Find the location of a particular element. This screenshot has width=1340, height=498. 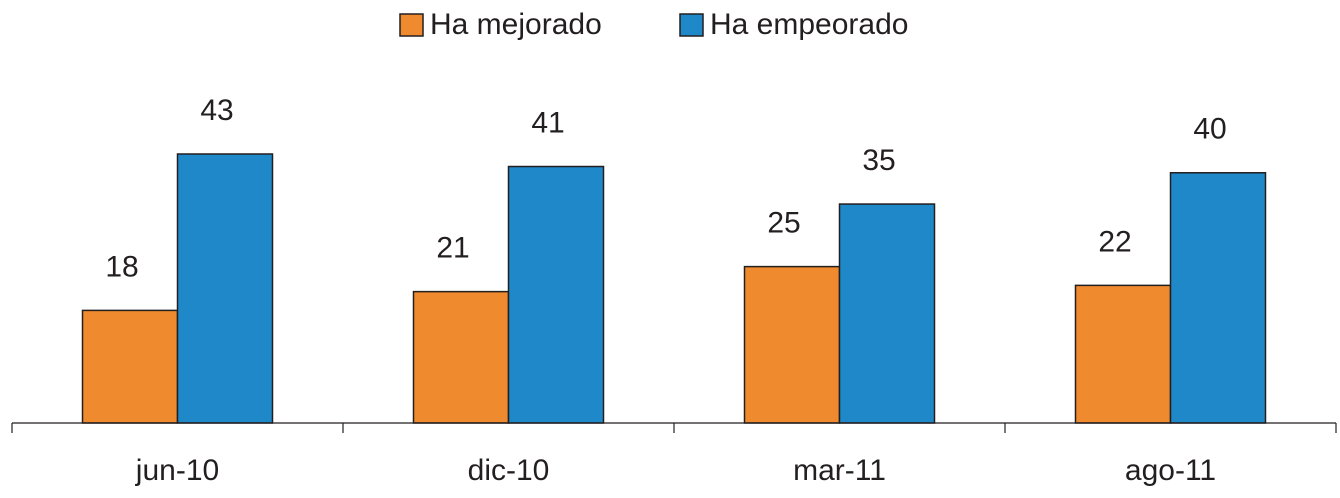

value-label: 18 is located at coordinates (121, 266).